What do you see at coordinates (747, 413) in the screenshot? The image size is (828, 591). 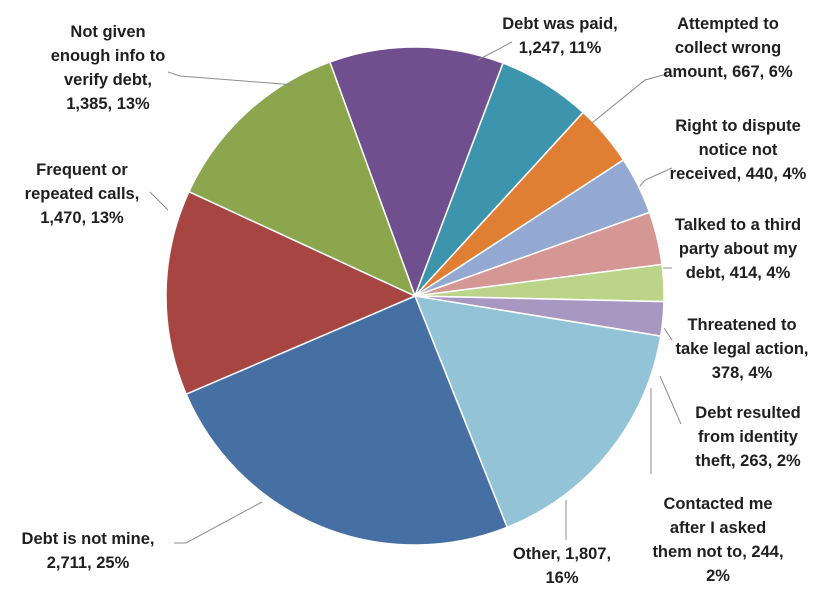 I see `data-label-line: Debt resulted` at bounding box center [747, 413].